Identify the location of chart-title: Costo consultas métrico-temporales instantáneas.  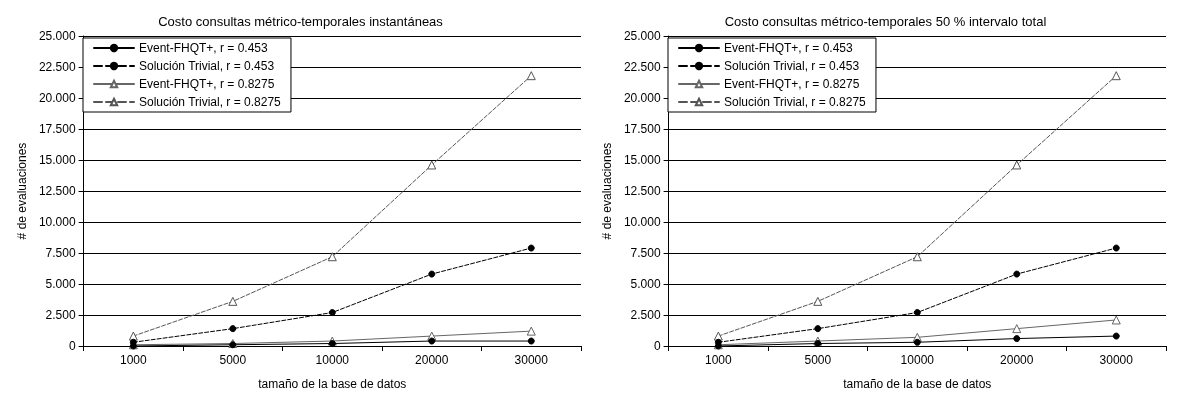
(301, 21).